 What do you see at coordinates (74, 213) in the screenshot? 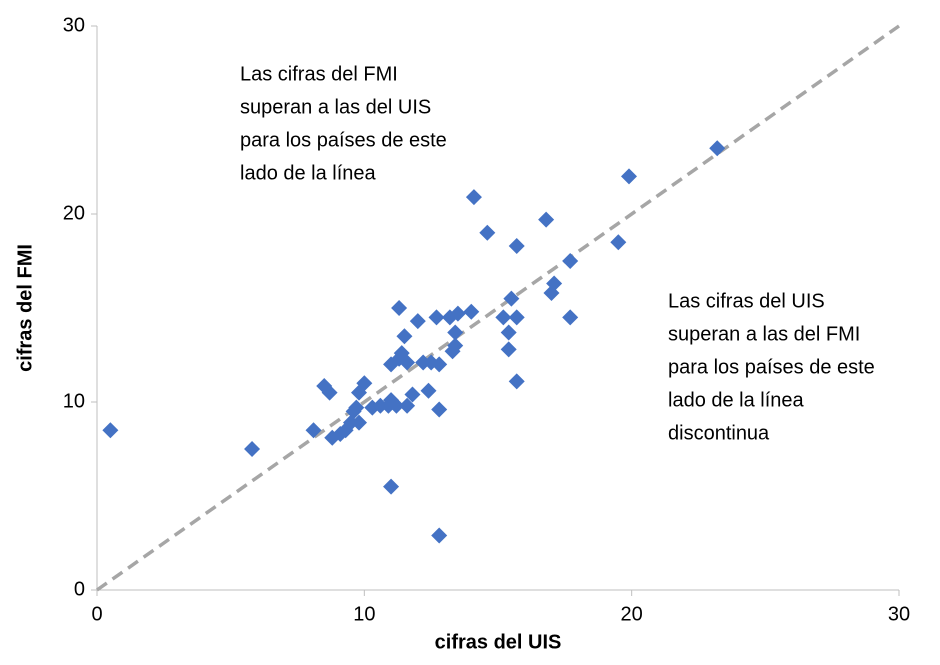
I see `y-tick-label: 20` at bounding box center [74, 213].